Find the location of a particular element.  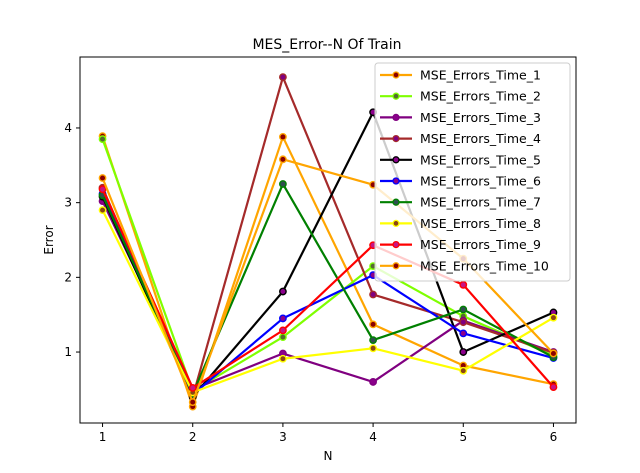

x-tick-label: 1 is located at coordinates (103, 437).